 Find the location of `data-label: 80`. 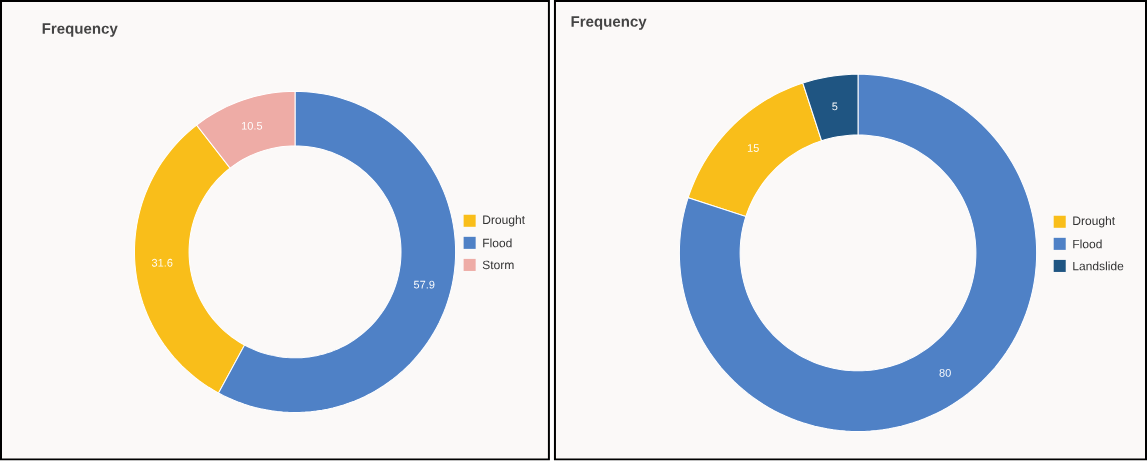

data-label: 80 is located at coordinates (945, 373).